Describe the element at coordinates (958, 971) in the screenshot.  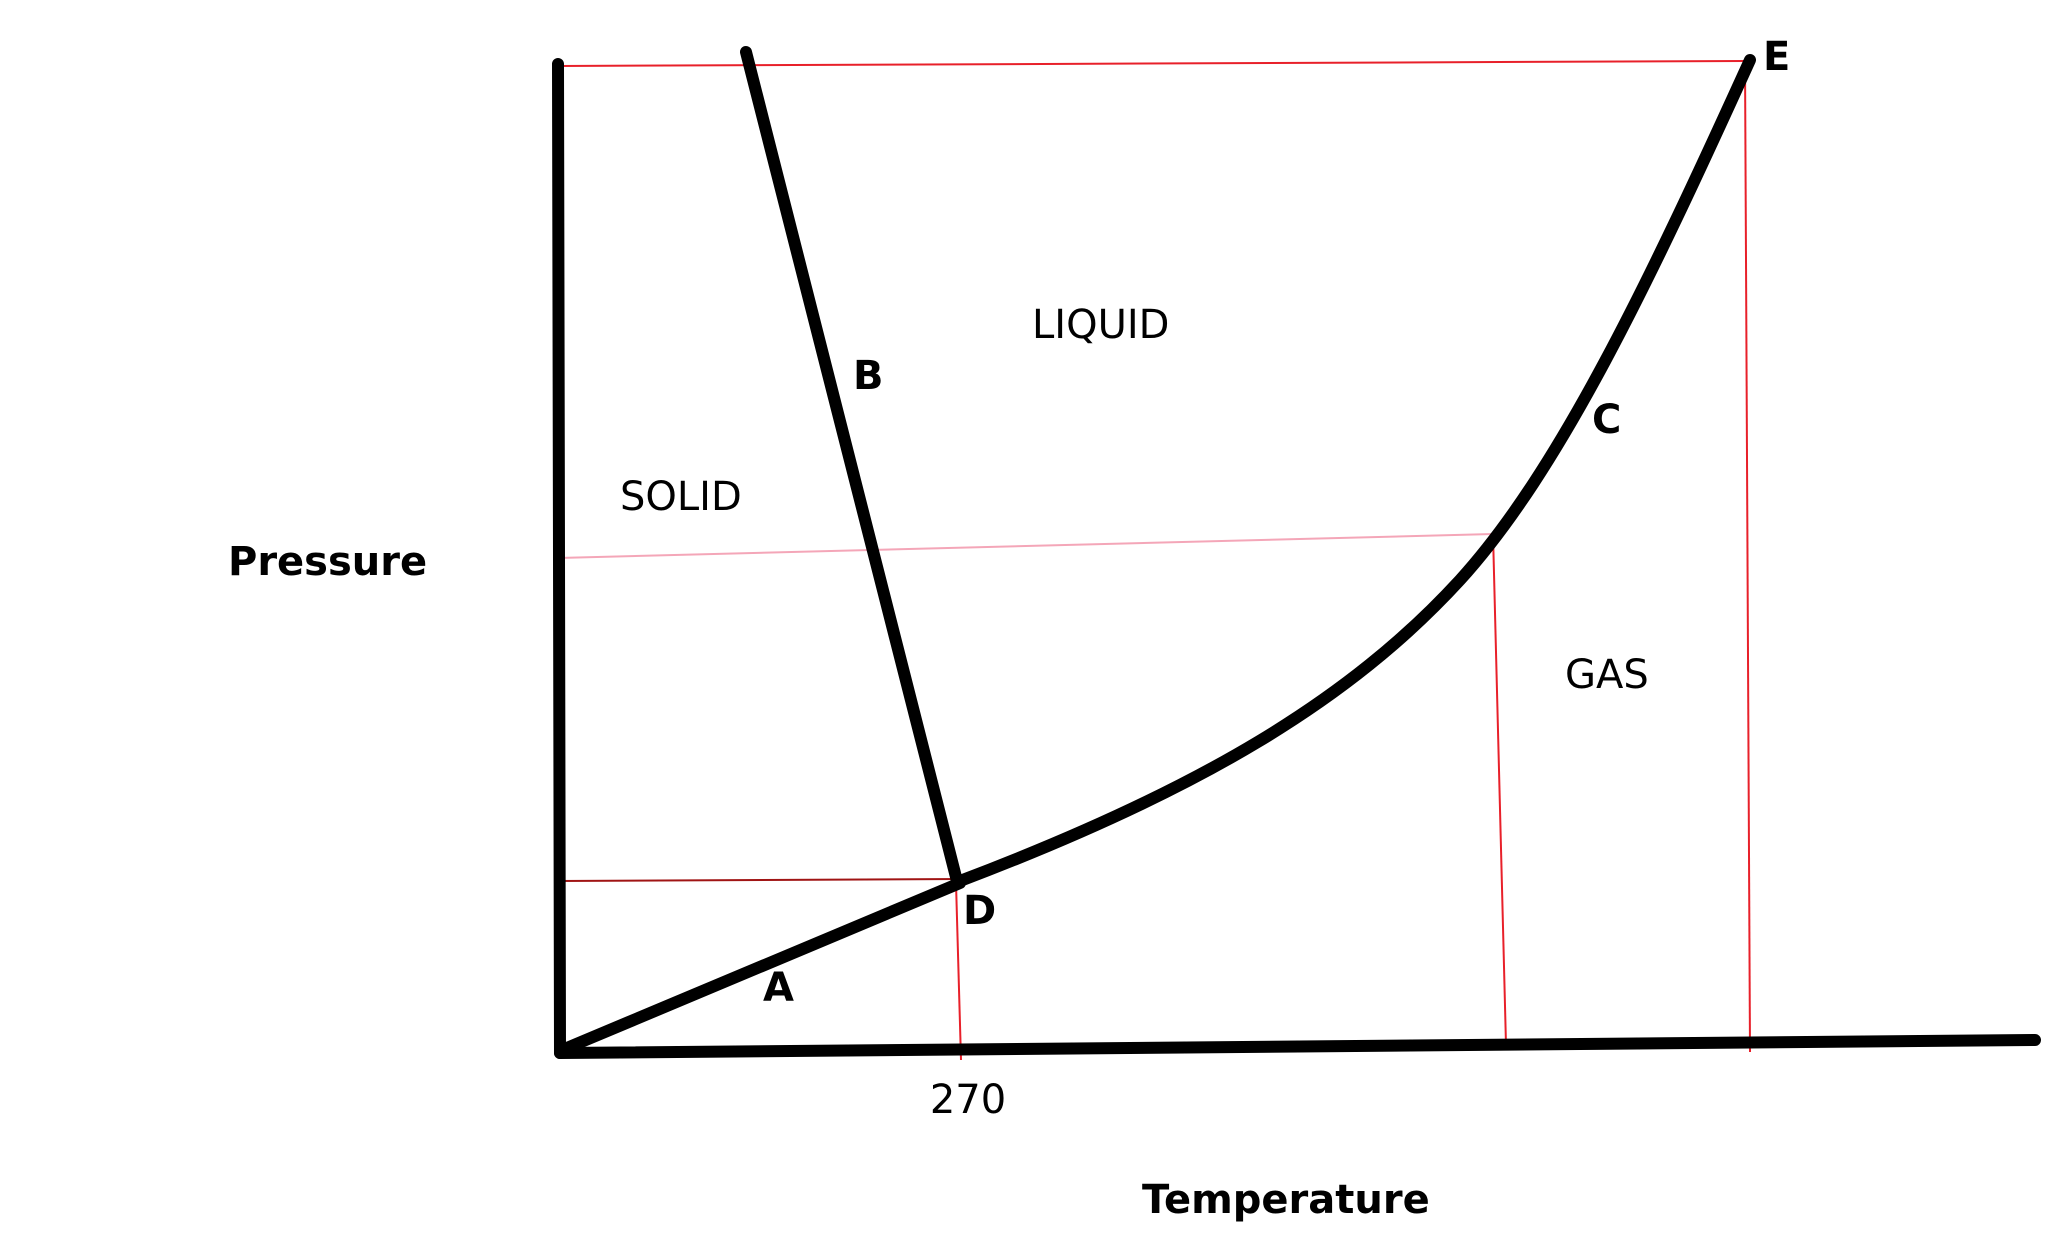
I see `triple-point-vertical-guide-line` at that location.